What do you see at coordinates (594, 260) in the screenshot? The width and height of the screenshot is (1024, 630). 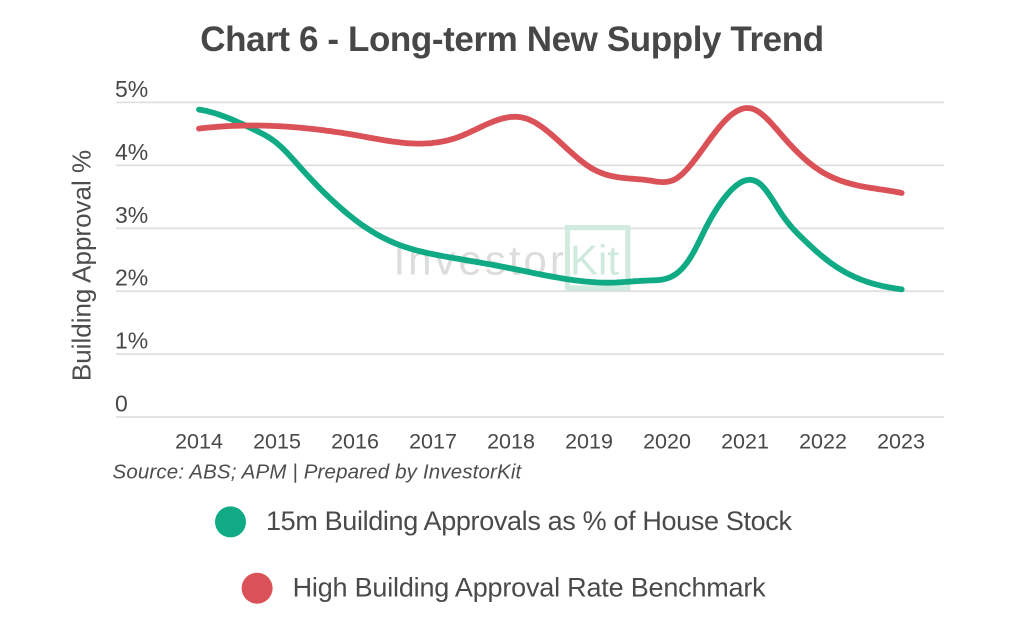 I see `svg-text: Kit` at bounding box center [594, 260].